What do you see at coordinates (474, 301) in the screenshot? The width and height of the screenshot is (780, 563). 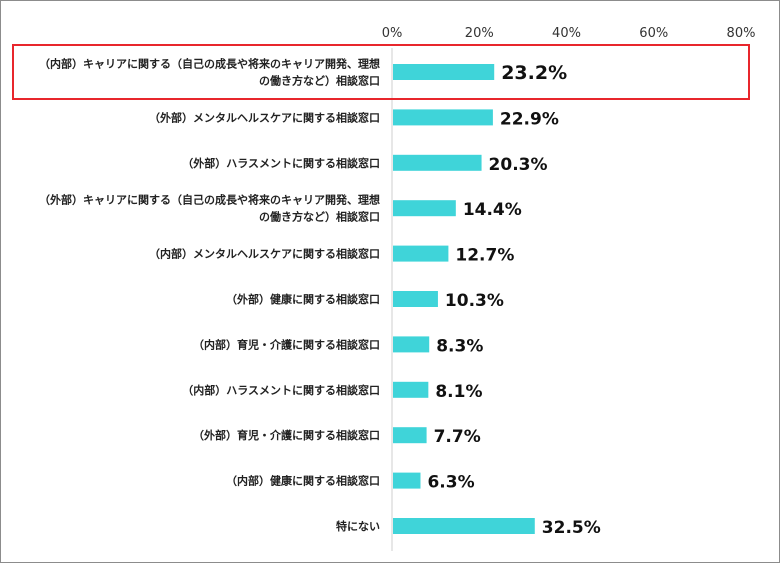 I see `value-label: 10.3%` at bounding box center [474, 301].